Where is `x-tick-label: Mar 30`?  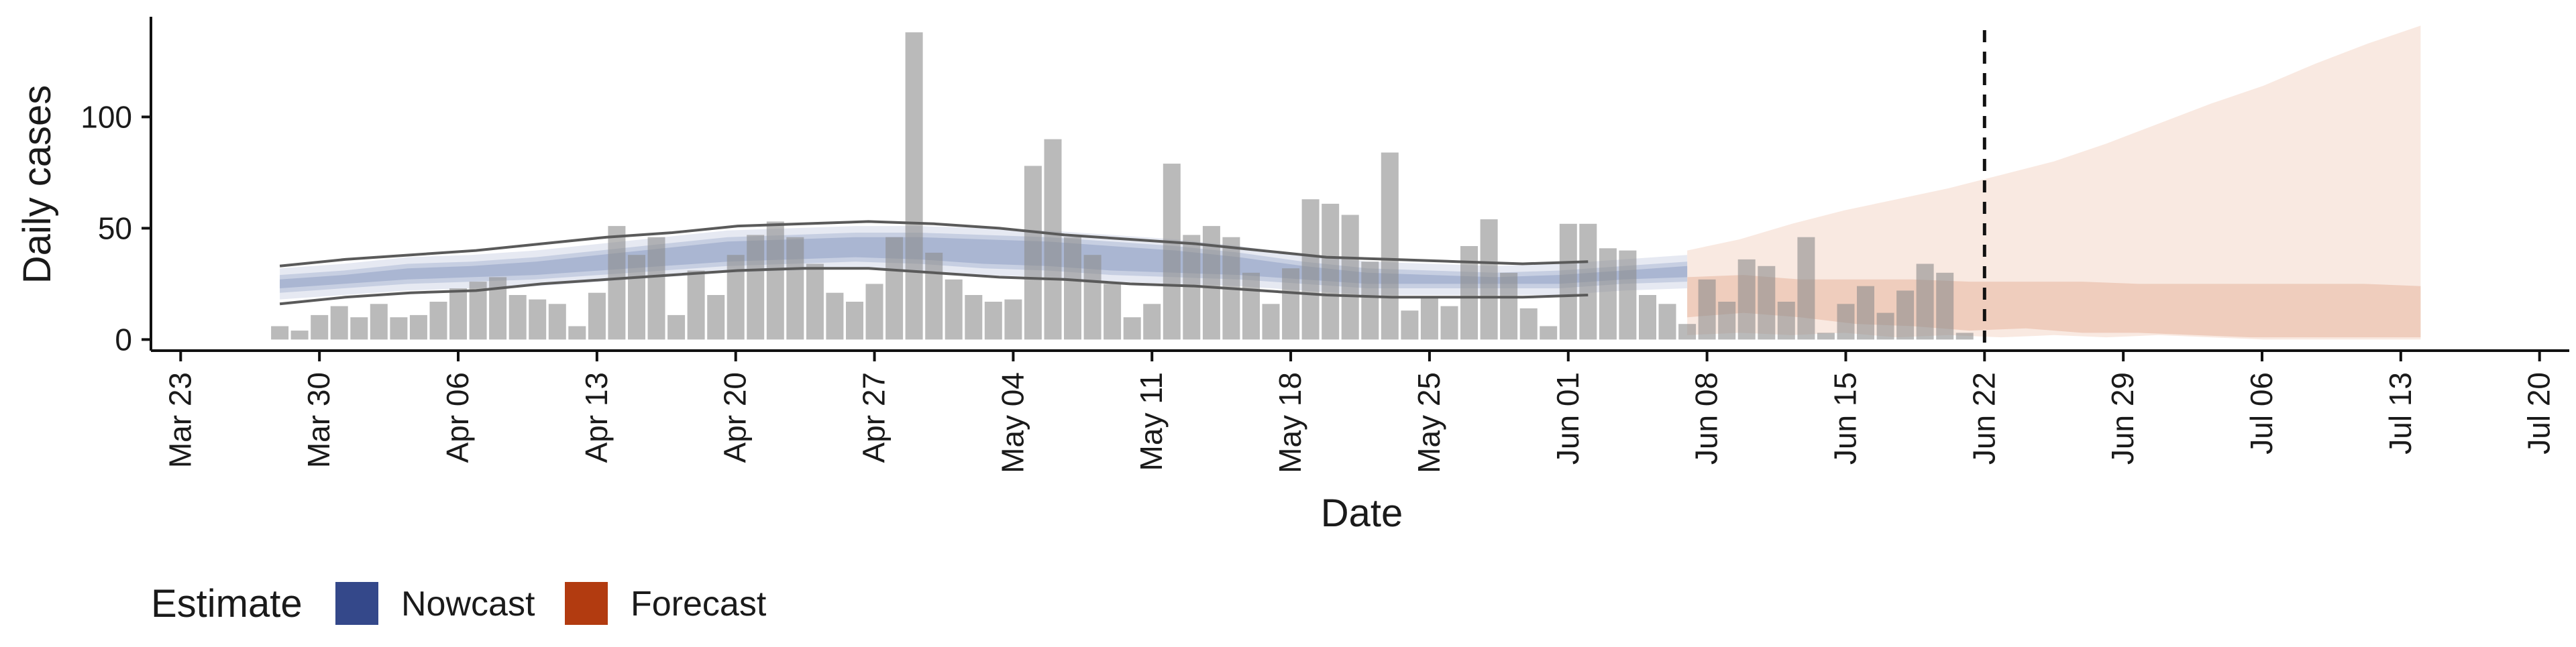 x-tick-label: Mar 30 is located at coordinates (318, 420).